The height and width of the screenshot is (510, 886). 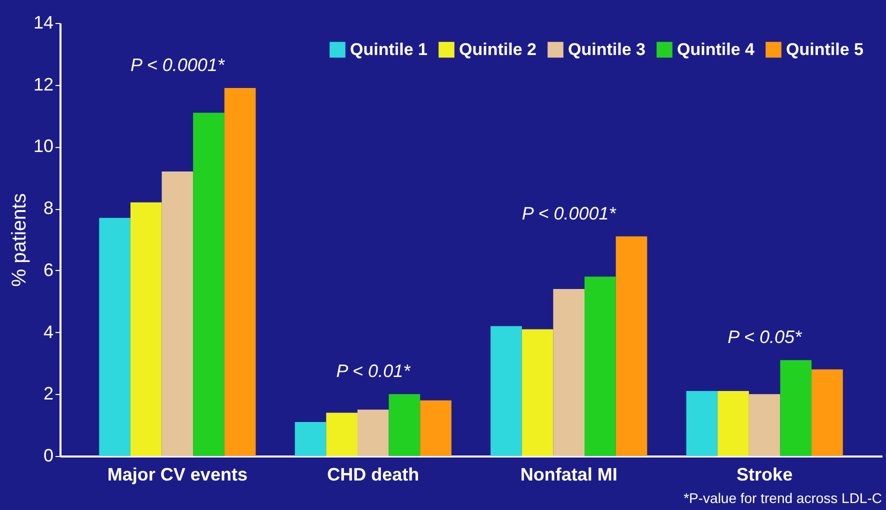 What do you see at coordinates (19, 240) in the screenshot?
I see `y-axis-title: % patients` at bounding box center [19, 240].